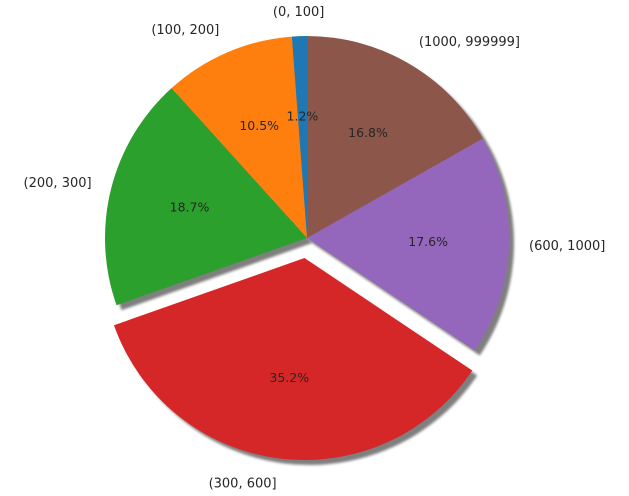  I want to click on category-label-0-100: (0, 100], so click(299, 12).